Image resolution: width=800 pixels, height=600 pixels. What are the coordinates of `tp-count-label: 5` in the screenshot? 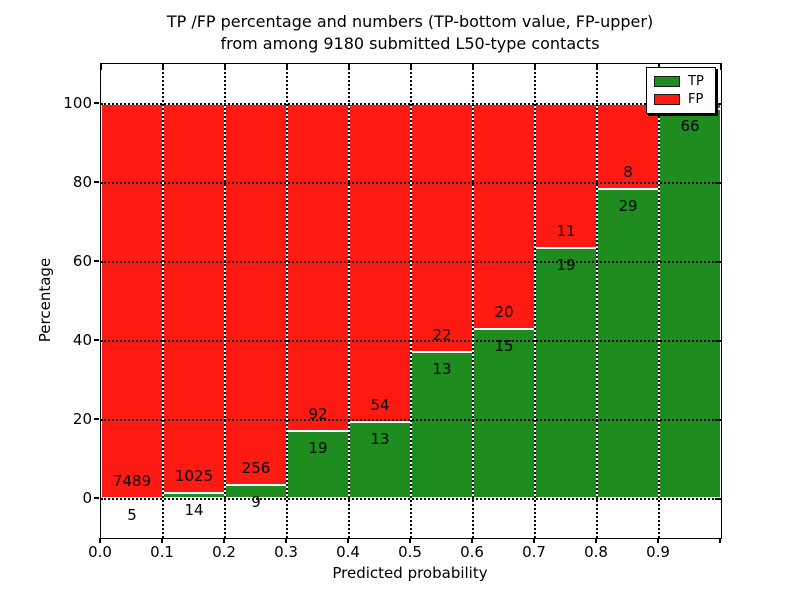 It's located at (132, 515).